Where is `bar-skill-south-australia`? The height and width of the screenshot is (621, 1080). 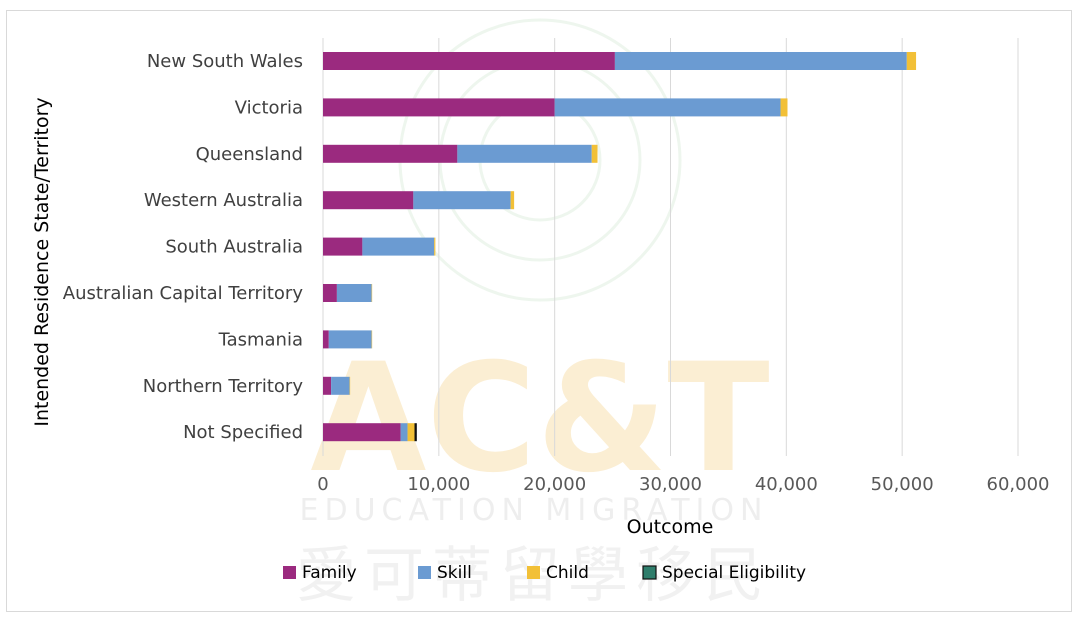
bar-skill-south-australia is located at coordinates (398, 246).